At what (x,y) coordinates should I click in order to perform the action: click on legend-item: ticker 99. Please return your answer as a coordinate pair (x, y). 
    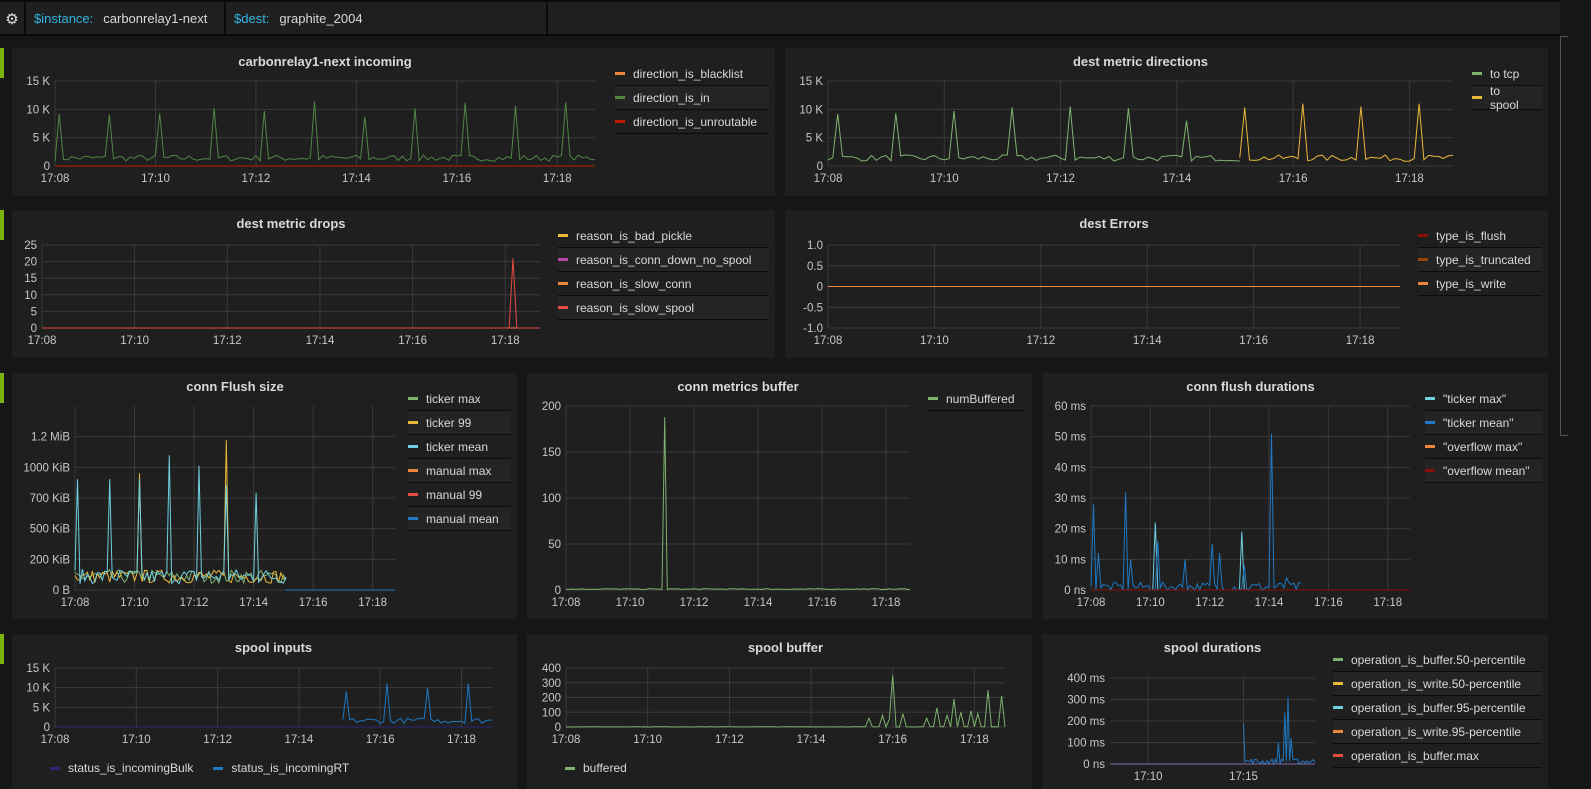
    Looking at the image, I should click on (459, 423).